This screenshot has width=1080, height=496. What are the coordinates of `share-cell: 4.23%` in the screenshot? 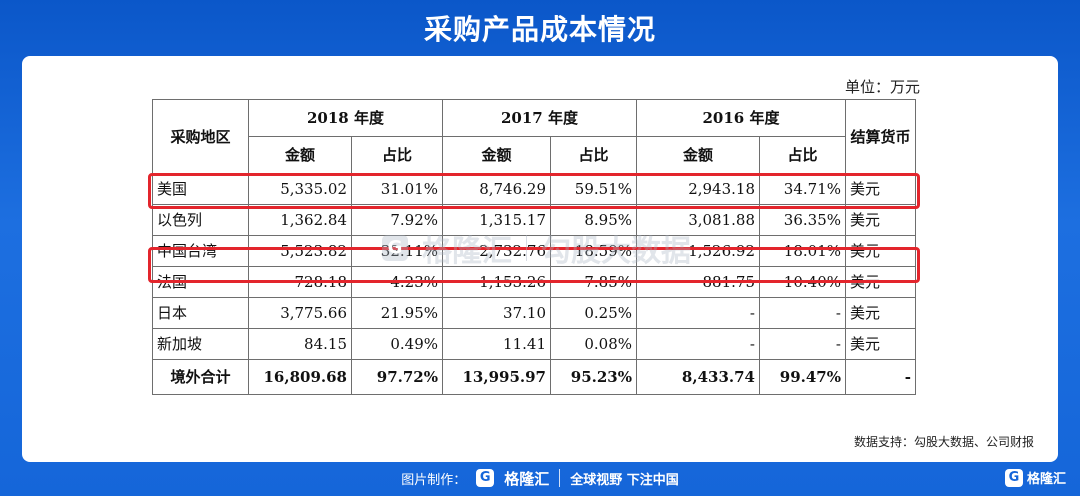 It's located at (397, 282).